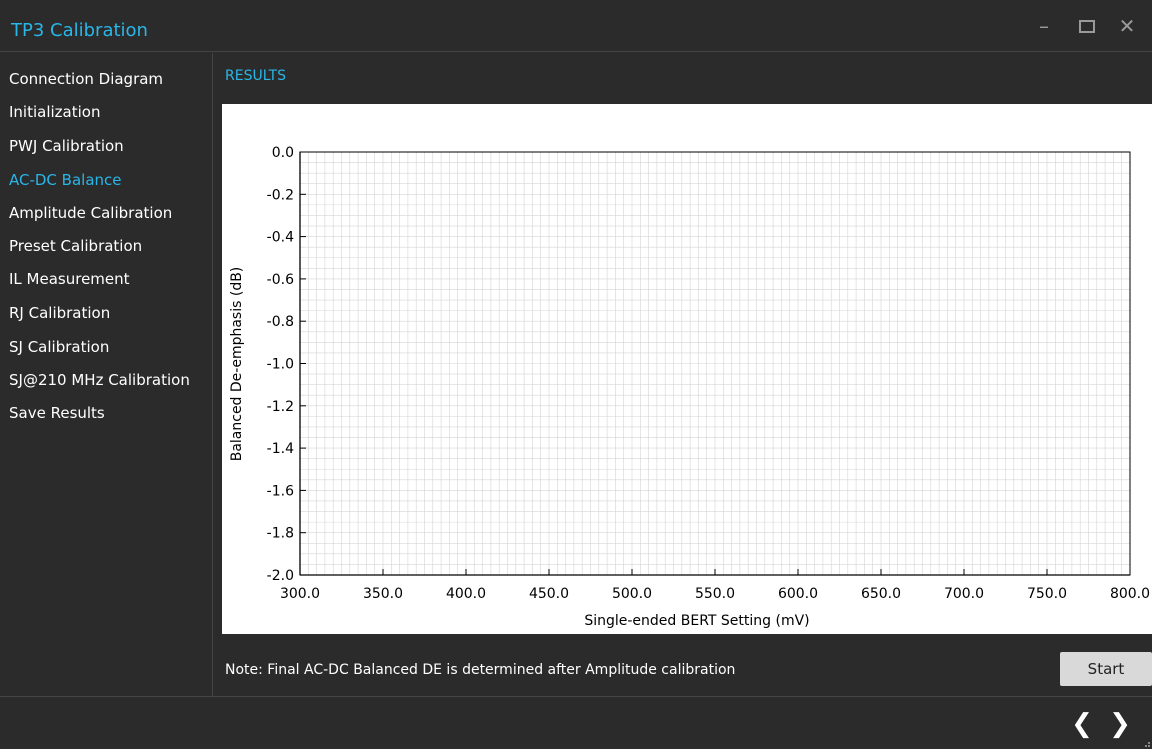  What do you see at coordinates (576, 26) in the screenshot?
I see `title-bar: TP3 Calibration – ✕` at bounding box center [576, 26].